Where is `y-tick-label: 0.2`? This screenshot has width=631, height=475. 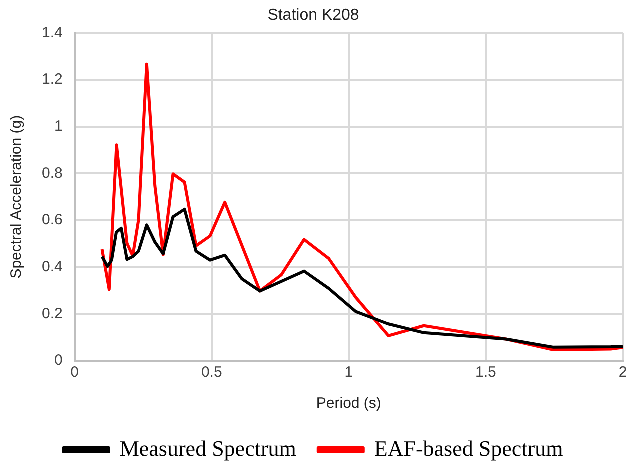
y-tick-label: 0.2 is located at coordinates (52, 313).